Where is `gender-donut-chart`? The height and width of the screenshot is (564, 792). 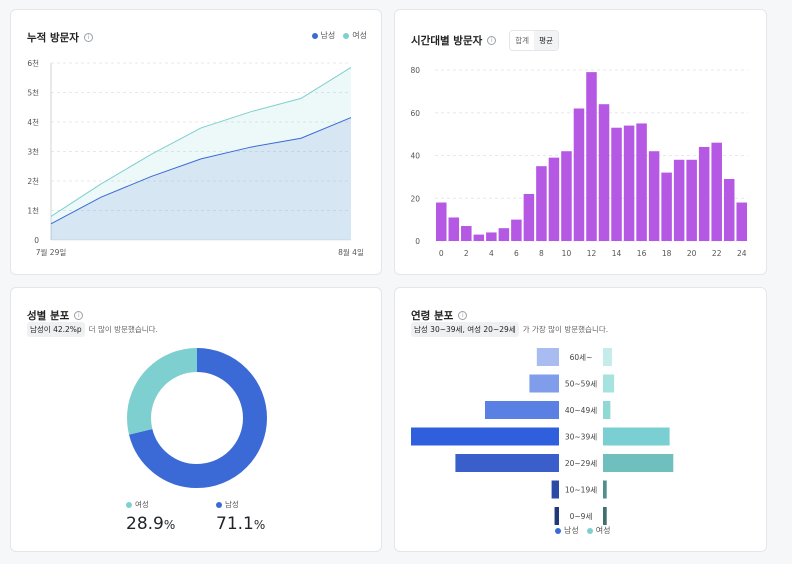 gender-donut-chart is located at coordinates (197, 418).